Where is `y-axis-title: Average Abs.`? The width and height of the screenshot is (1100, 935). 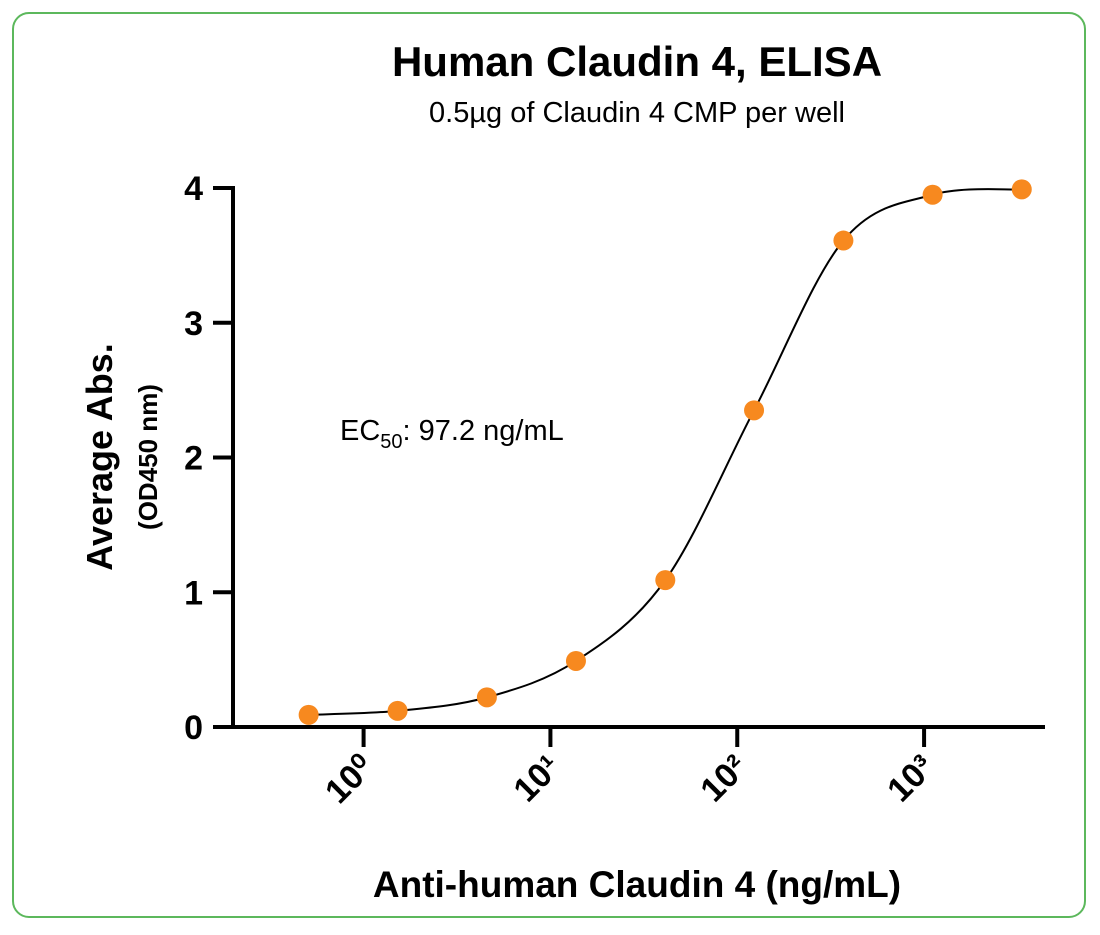 y-axis-title: Average Abs. is located at coordinates (99, 456).